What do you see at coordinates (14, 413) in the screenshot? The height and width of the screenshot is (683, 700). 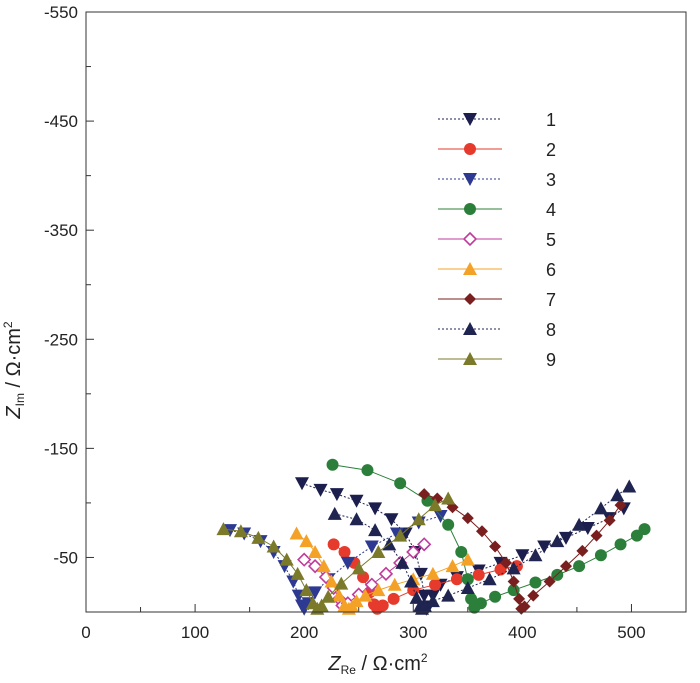 I see `y-axis-title-main: Z` at bounding box center [14, 413].